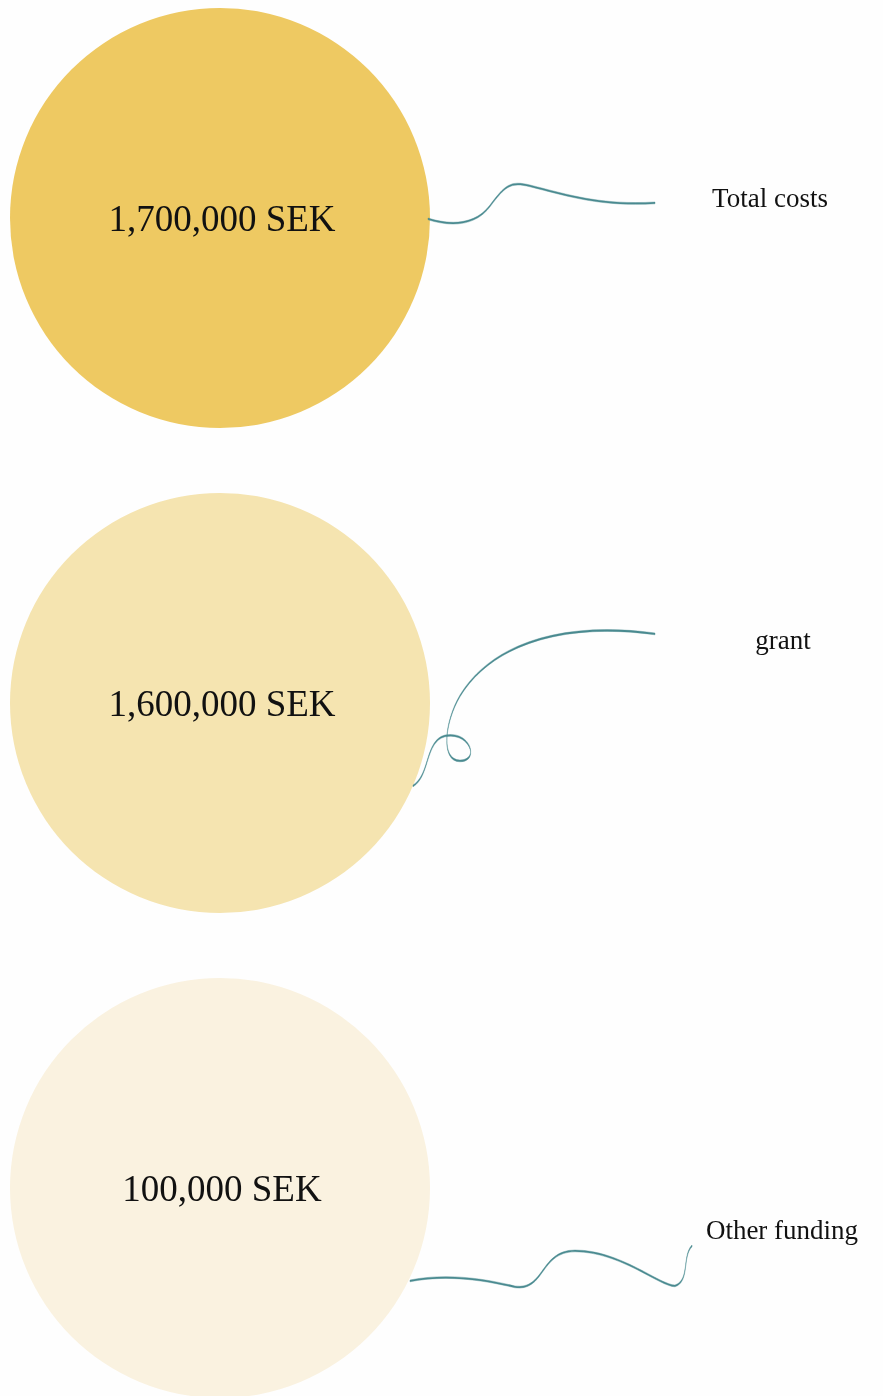  Describe the element at coordinates (222, 703) in the screenshot. I see `data-label: 1,600,000 SEK` at that location.